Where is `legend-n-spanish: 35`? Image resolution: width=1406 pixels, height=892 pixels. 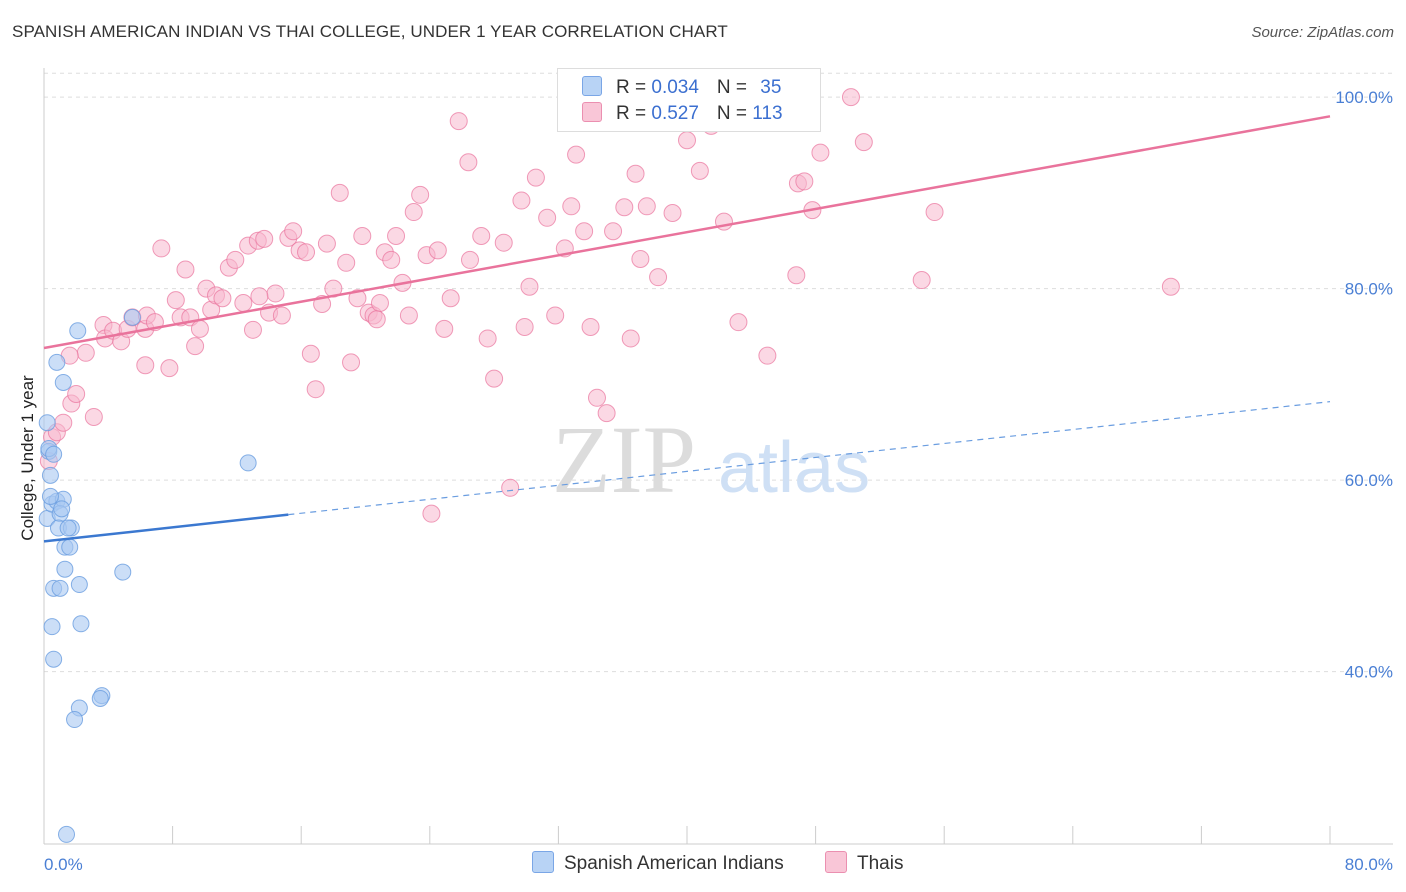
legend-n-spanish: 35 is located at coordinates (771, 87).